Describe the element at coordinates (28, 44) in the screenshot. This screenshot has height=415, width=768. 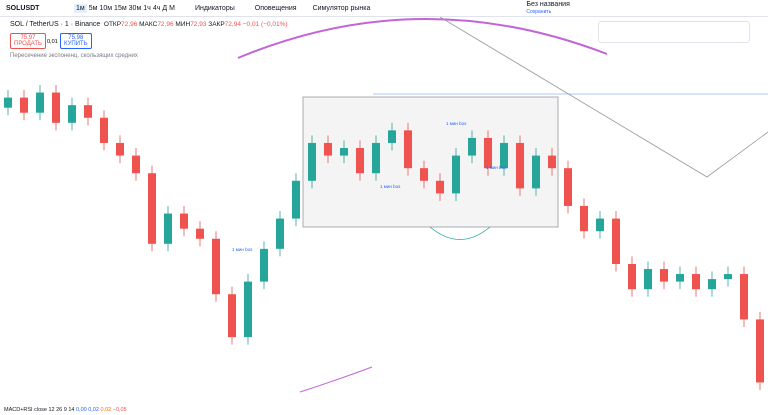
I see `label: ПРОДАТЬ` at that location.